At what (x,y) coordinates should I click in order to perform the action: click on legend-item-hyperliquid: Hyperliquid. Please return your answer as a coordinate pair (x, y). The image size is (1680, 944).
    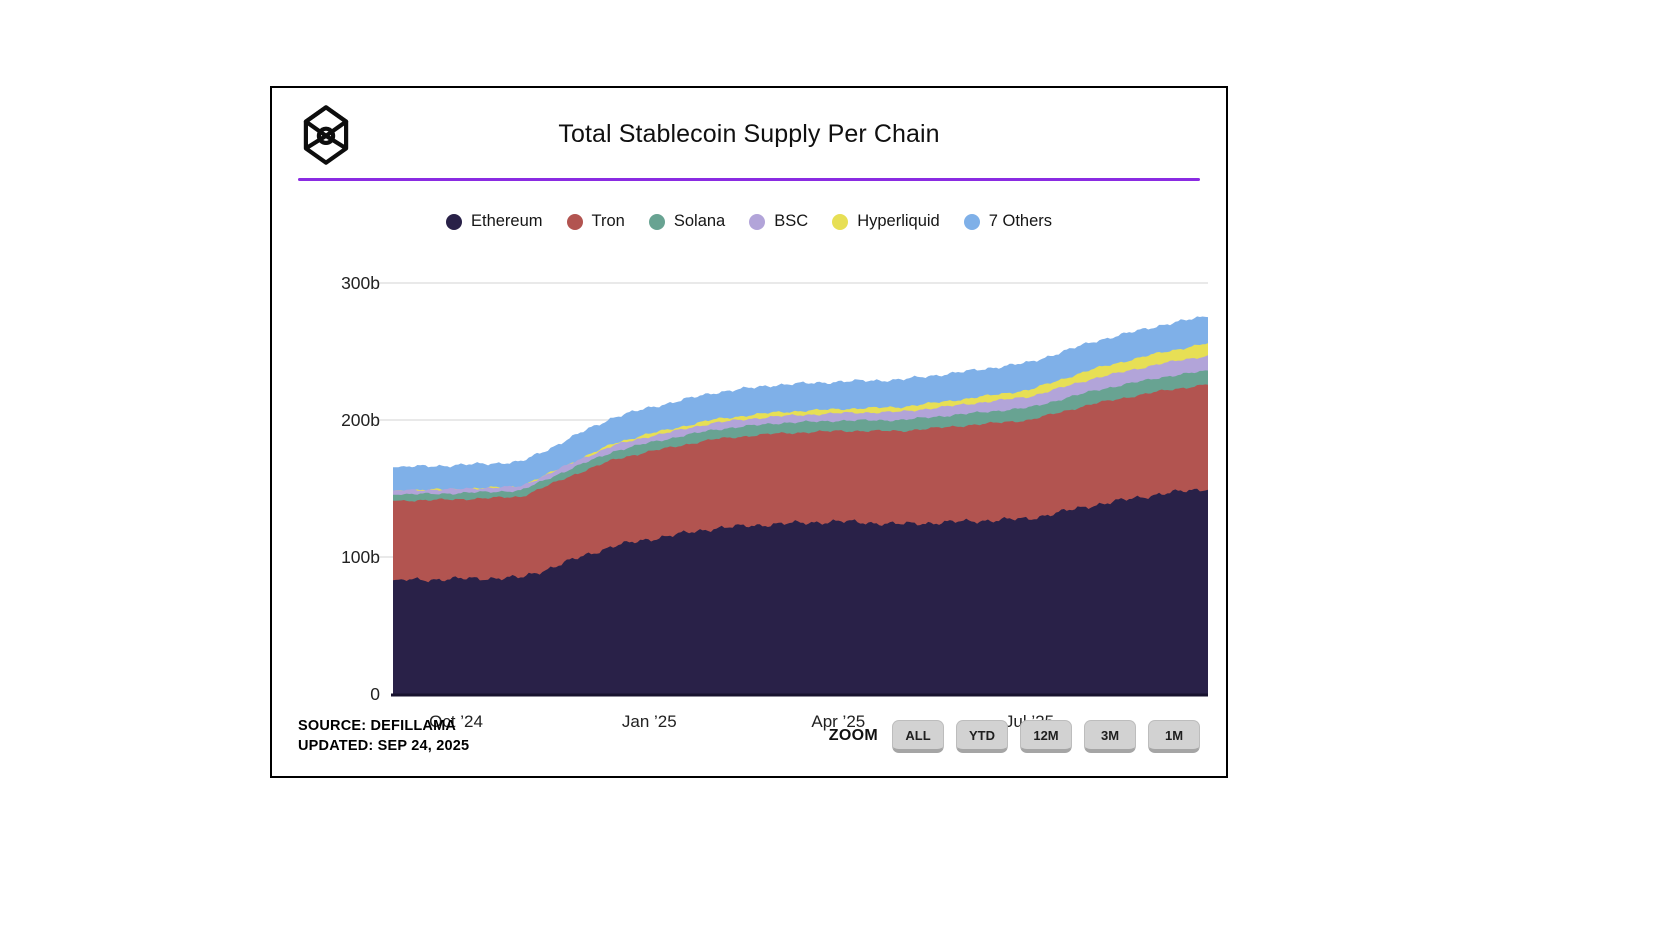
    Looking at the image, I should click on (886, 221).